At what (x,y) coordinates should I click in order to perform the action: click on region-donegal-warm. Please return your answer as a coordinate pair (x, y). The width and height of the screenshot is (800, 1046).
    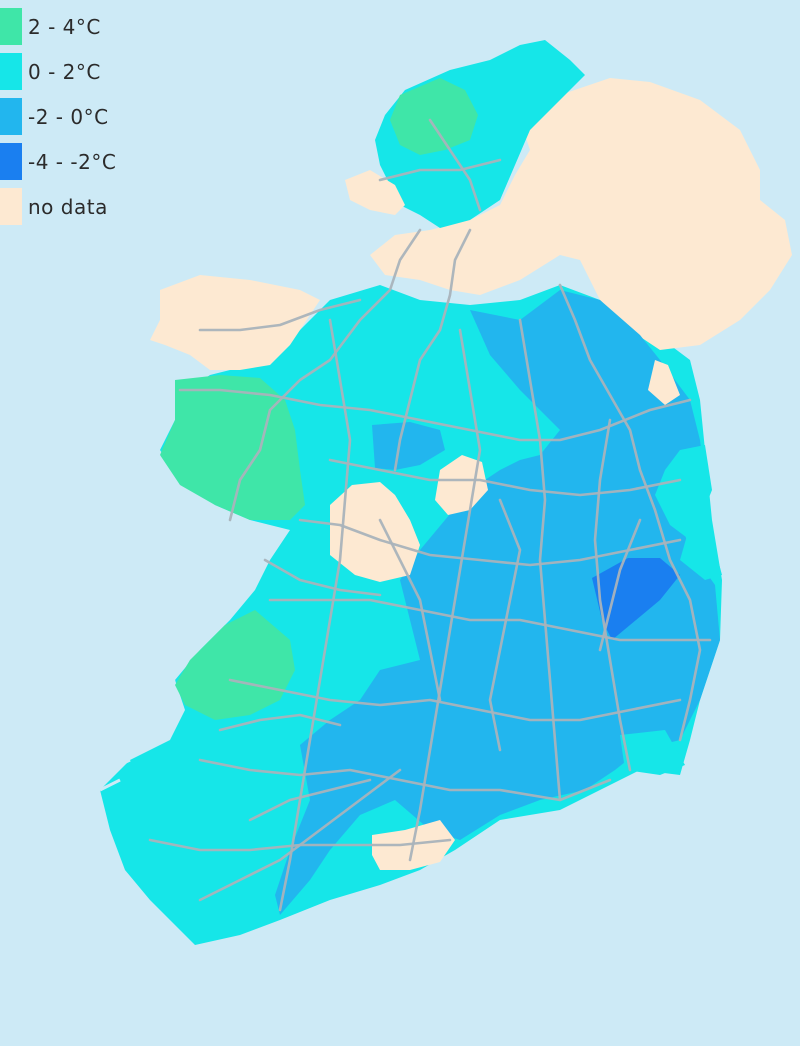
    Looking at the image, I should click on (434, 116).